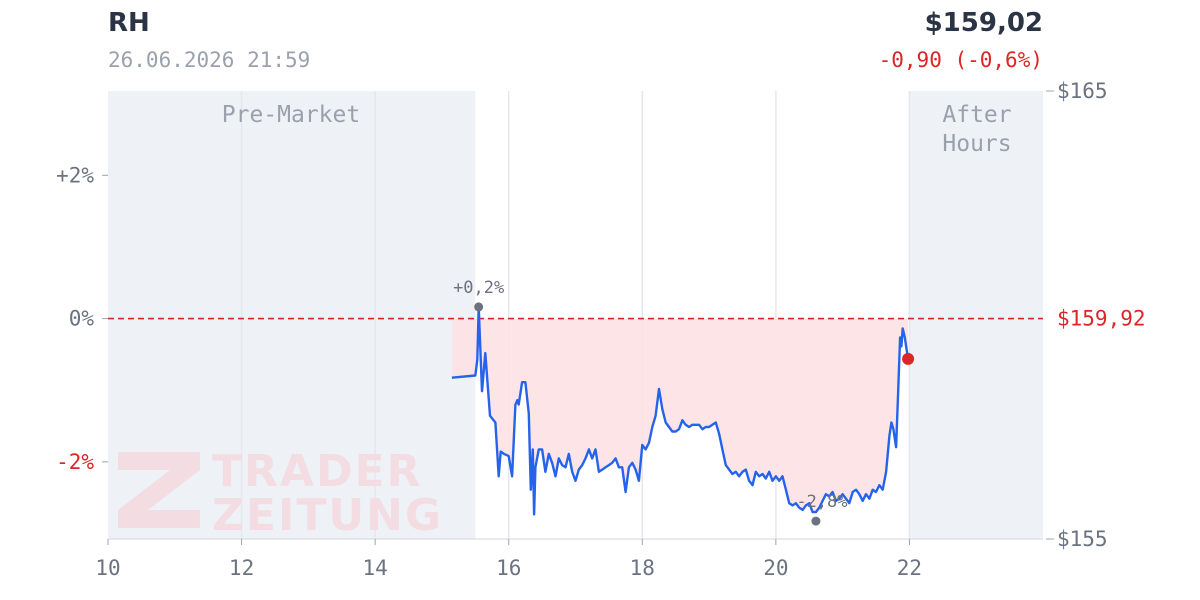  What do you see at coordinates (82, 319) in the screenshot?
I see `y-left-tick-label: 0%` at bounding box center [82, 319].